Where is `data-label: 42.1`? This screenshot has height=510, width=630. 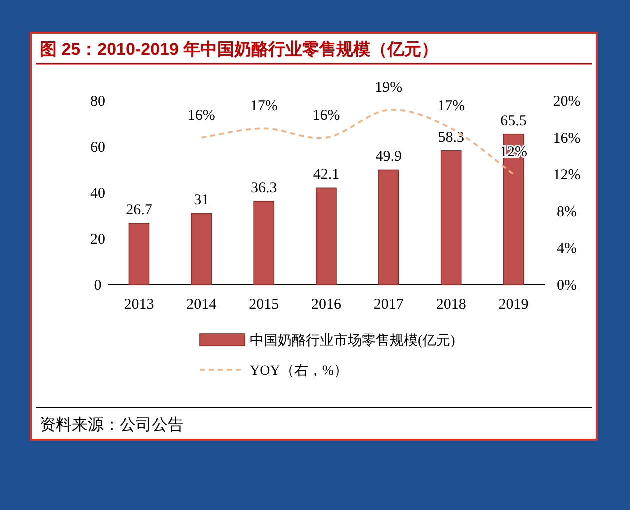 data-label: 42.1 is located at coordinates (326, 175).